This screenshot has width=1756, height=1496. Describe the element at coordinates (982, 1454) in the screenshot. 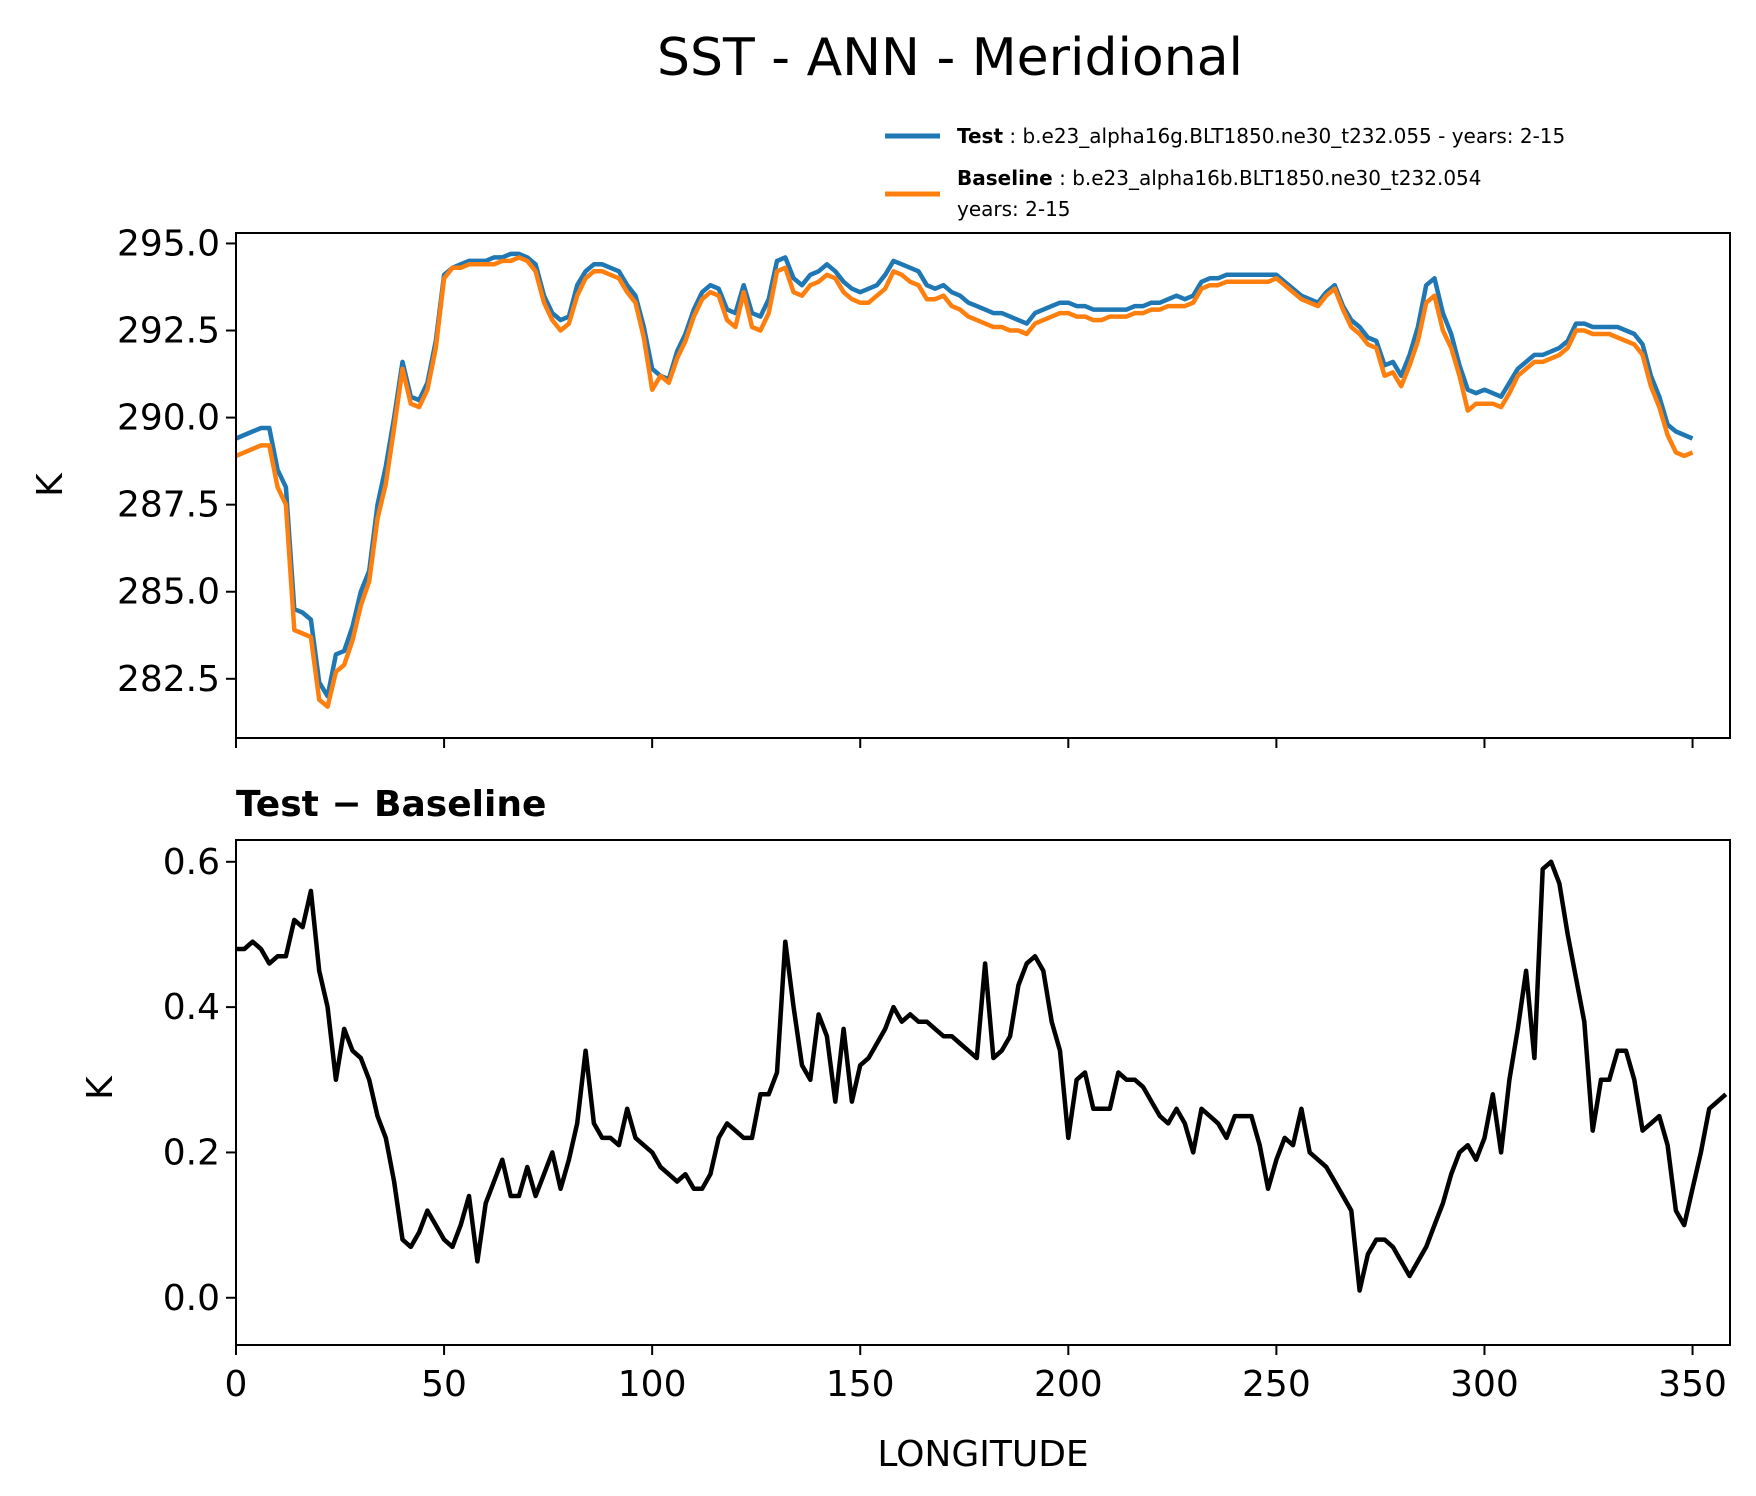

I see `x-axis-label: LONGITUDE` at that location.